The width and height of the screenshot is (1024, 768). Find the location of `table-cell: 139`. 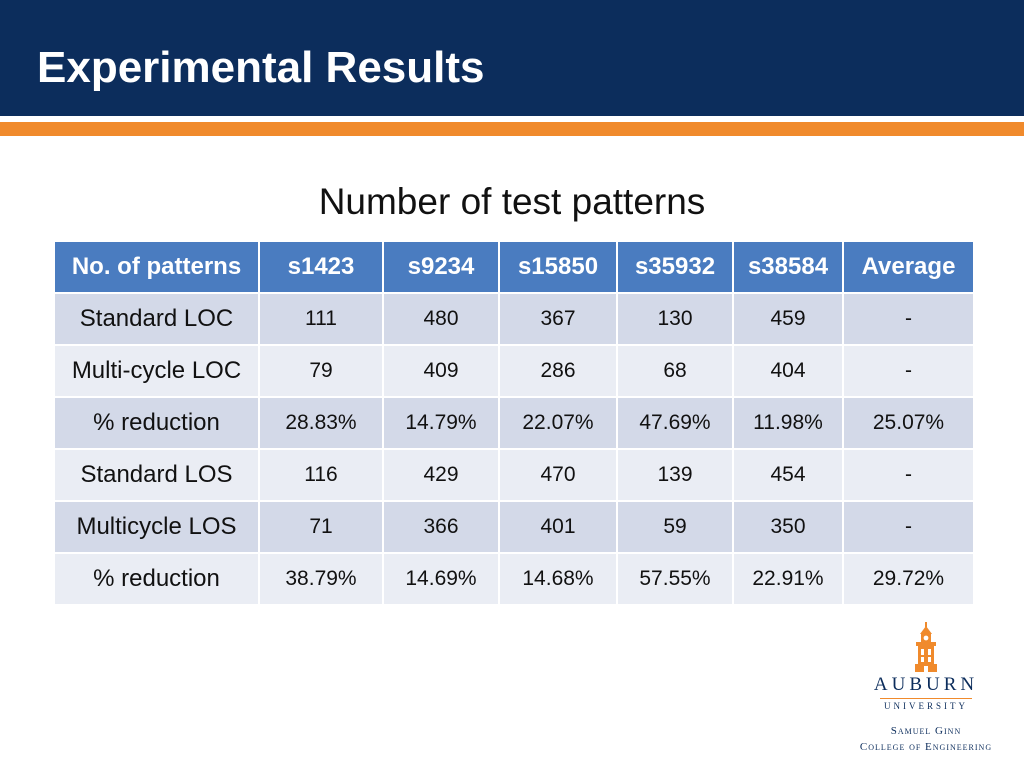

table-cell: 139 is located at coordinates (675, 475).